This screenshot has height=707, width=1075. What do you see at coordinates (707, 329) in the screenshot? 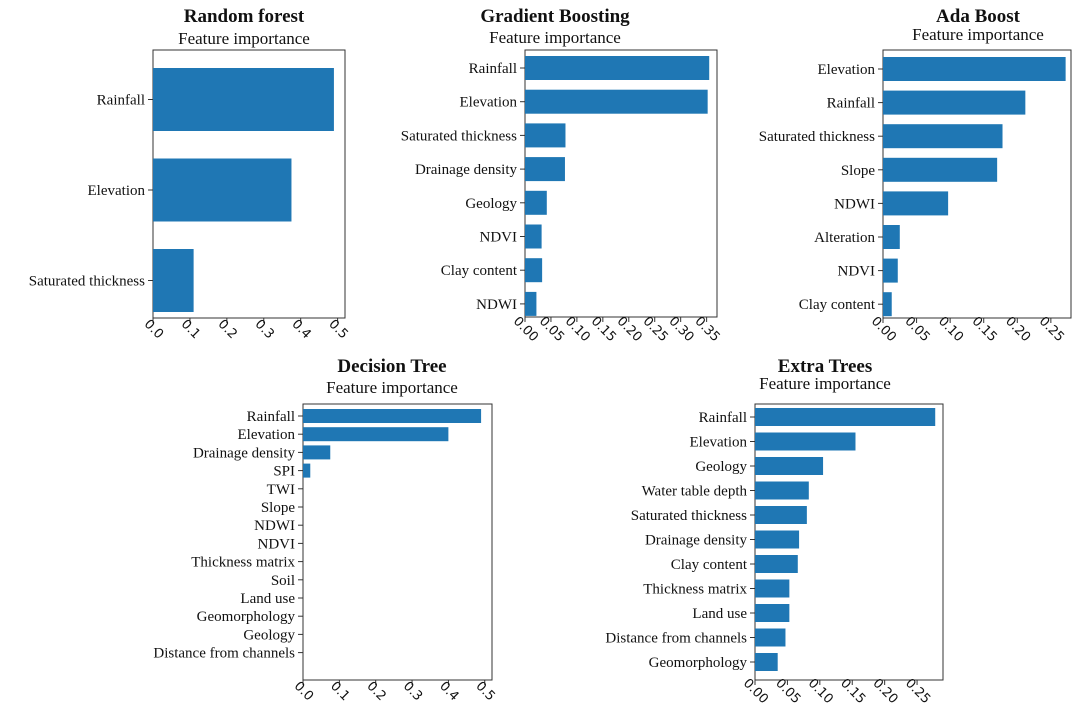
I see `x-tick-label: 0.35` at bounding box center [707, 329].